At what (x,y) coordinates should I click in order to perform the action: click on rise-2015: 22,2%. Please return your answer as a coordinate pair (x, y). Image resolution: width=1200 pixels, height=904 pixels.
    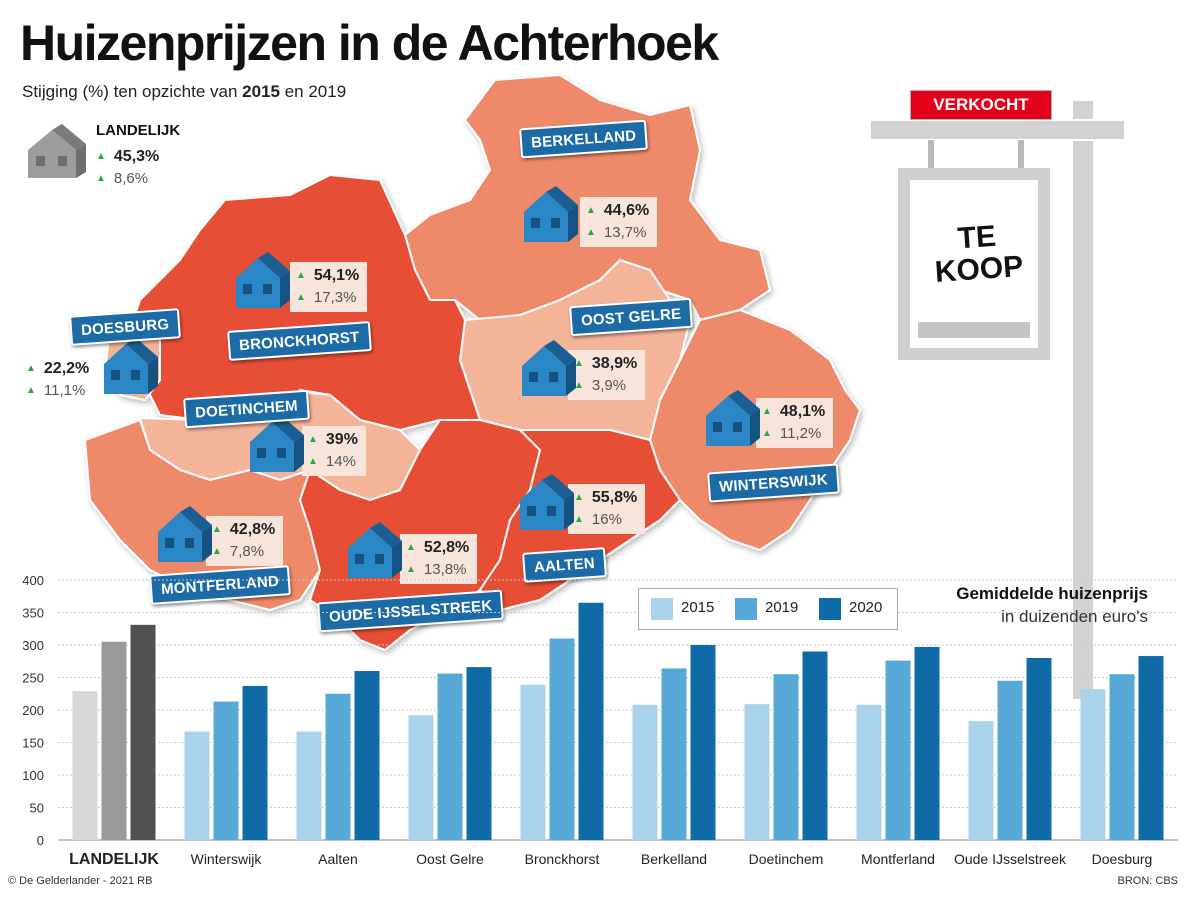
    Looking at the image, I should click on (66, 368).